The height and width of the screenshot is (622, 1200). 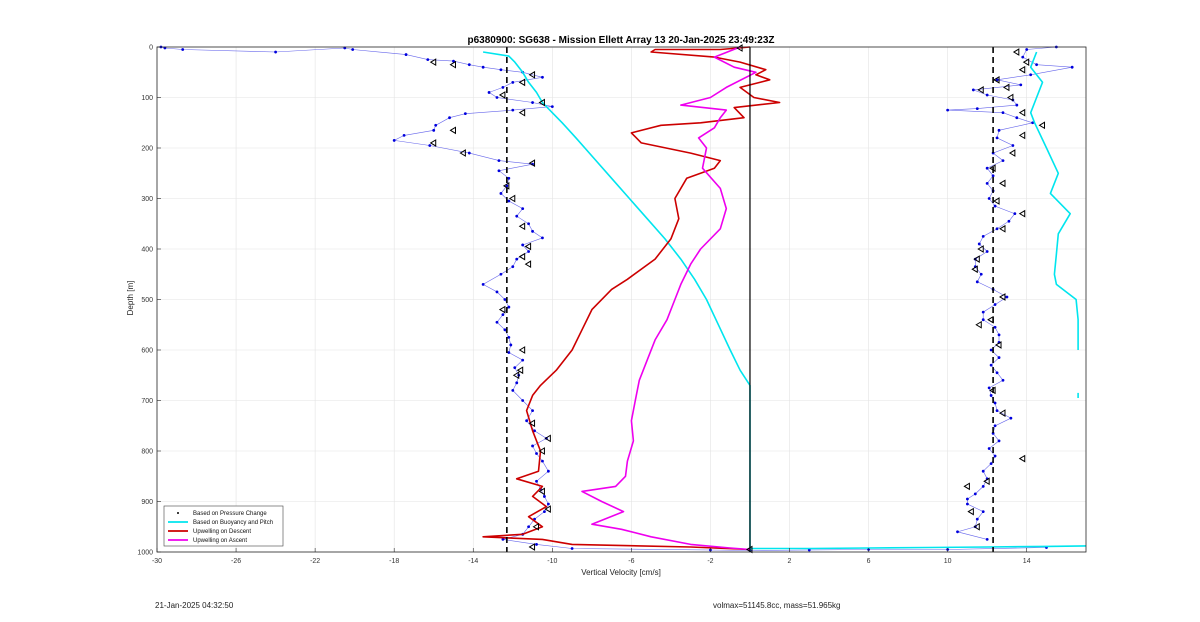 I want to click on footer-volmax-mass: volmax=51145.8cc, mass=51.965kg, so click(x=777, y=605).